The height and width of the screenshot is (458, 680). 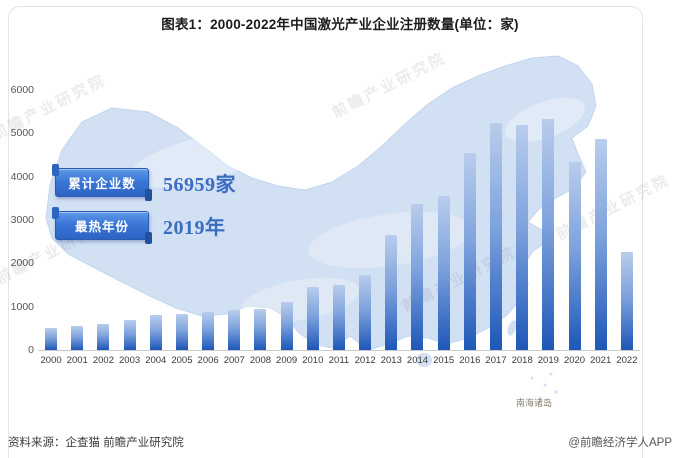 I want to click on bar-2016, so click(x=469, y=251).